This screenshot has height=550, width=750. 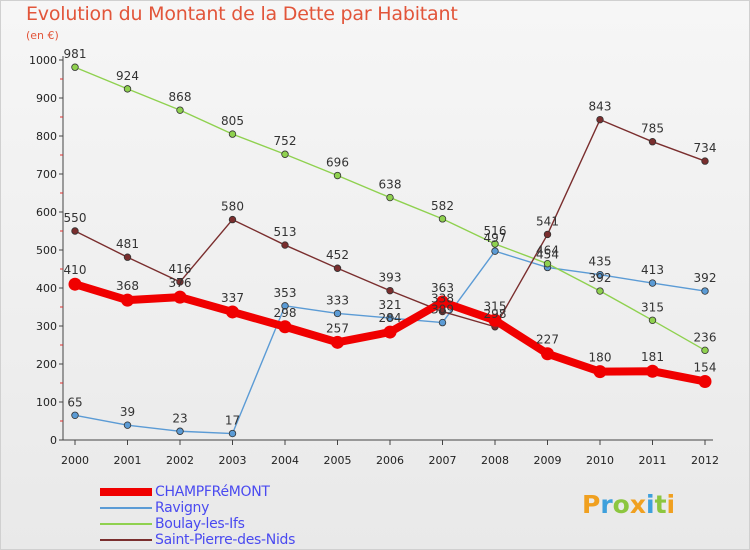 I want to click on data-label-saint-pierre-des-nids: 513, so click(x=285, y=232).